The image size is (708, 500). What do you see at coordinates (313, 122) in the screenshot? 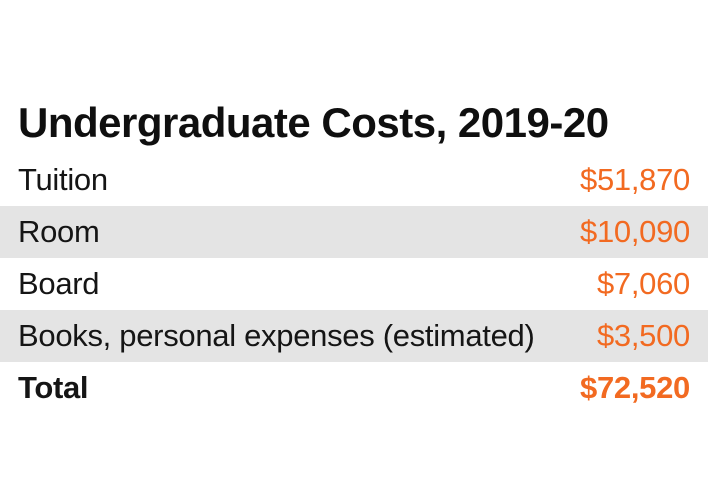
I see `table-title: Undergraduate Costs, 2019-20` at bounding box center [313, 122].